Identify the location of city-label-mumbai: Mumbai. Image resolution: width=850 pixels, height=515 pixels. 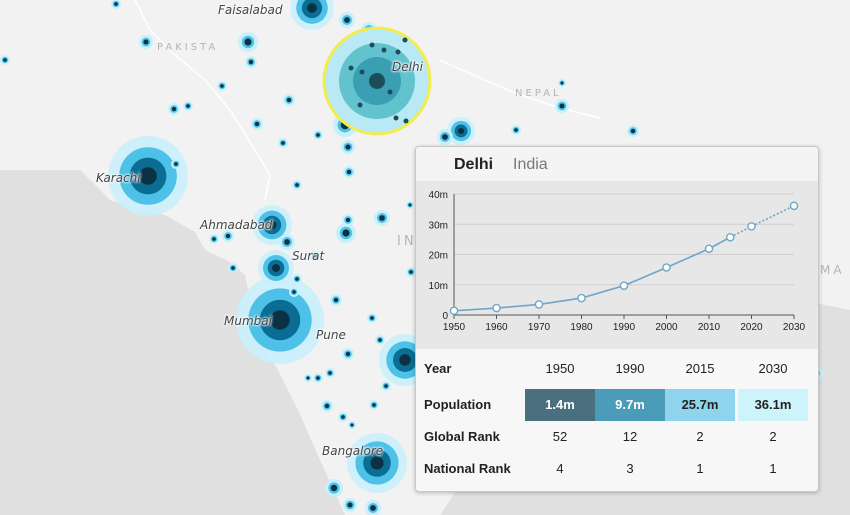
(248, 321).